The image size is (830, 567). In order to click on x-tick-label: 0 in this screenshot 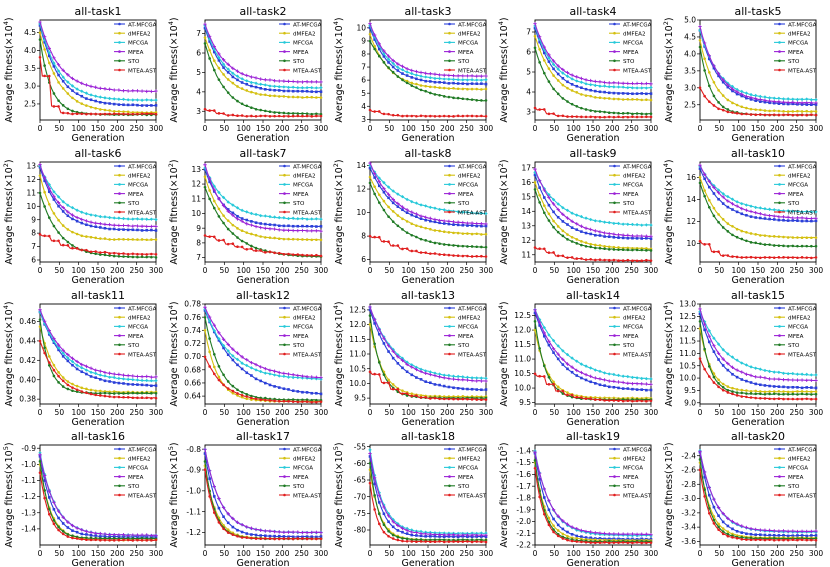, I will do `click(40, 553)`.